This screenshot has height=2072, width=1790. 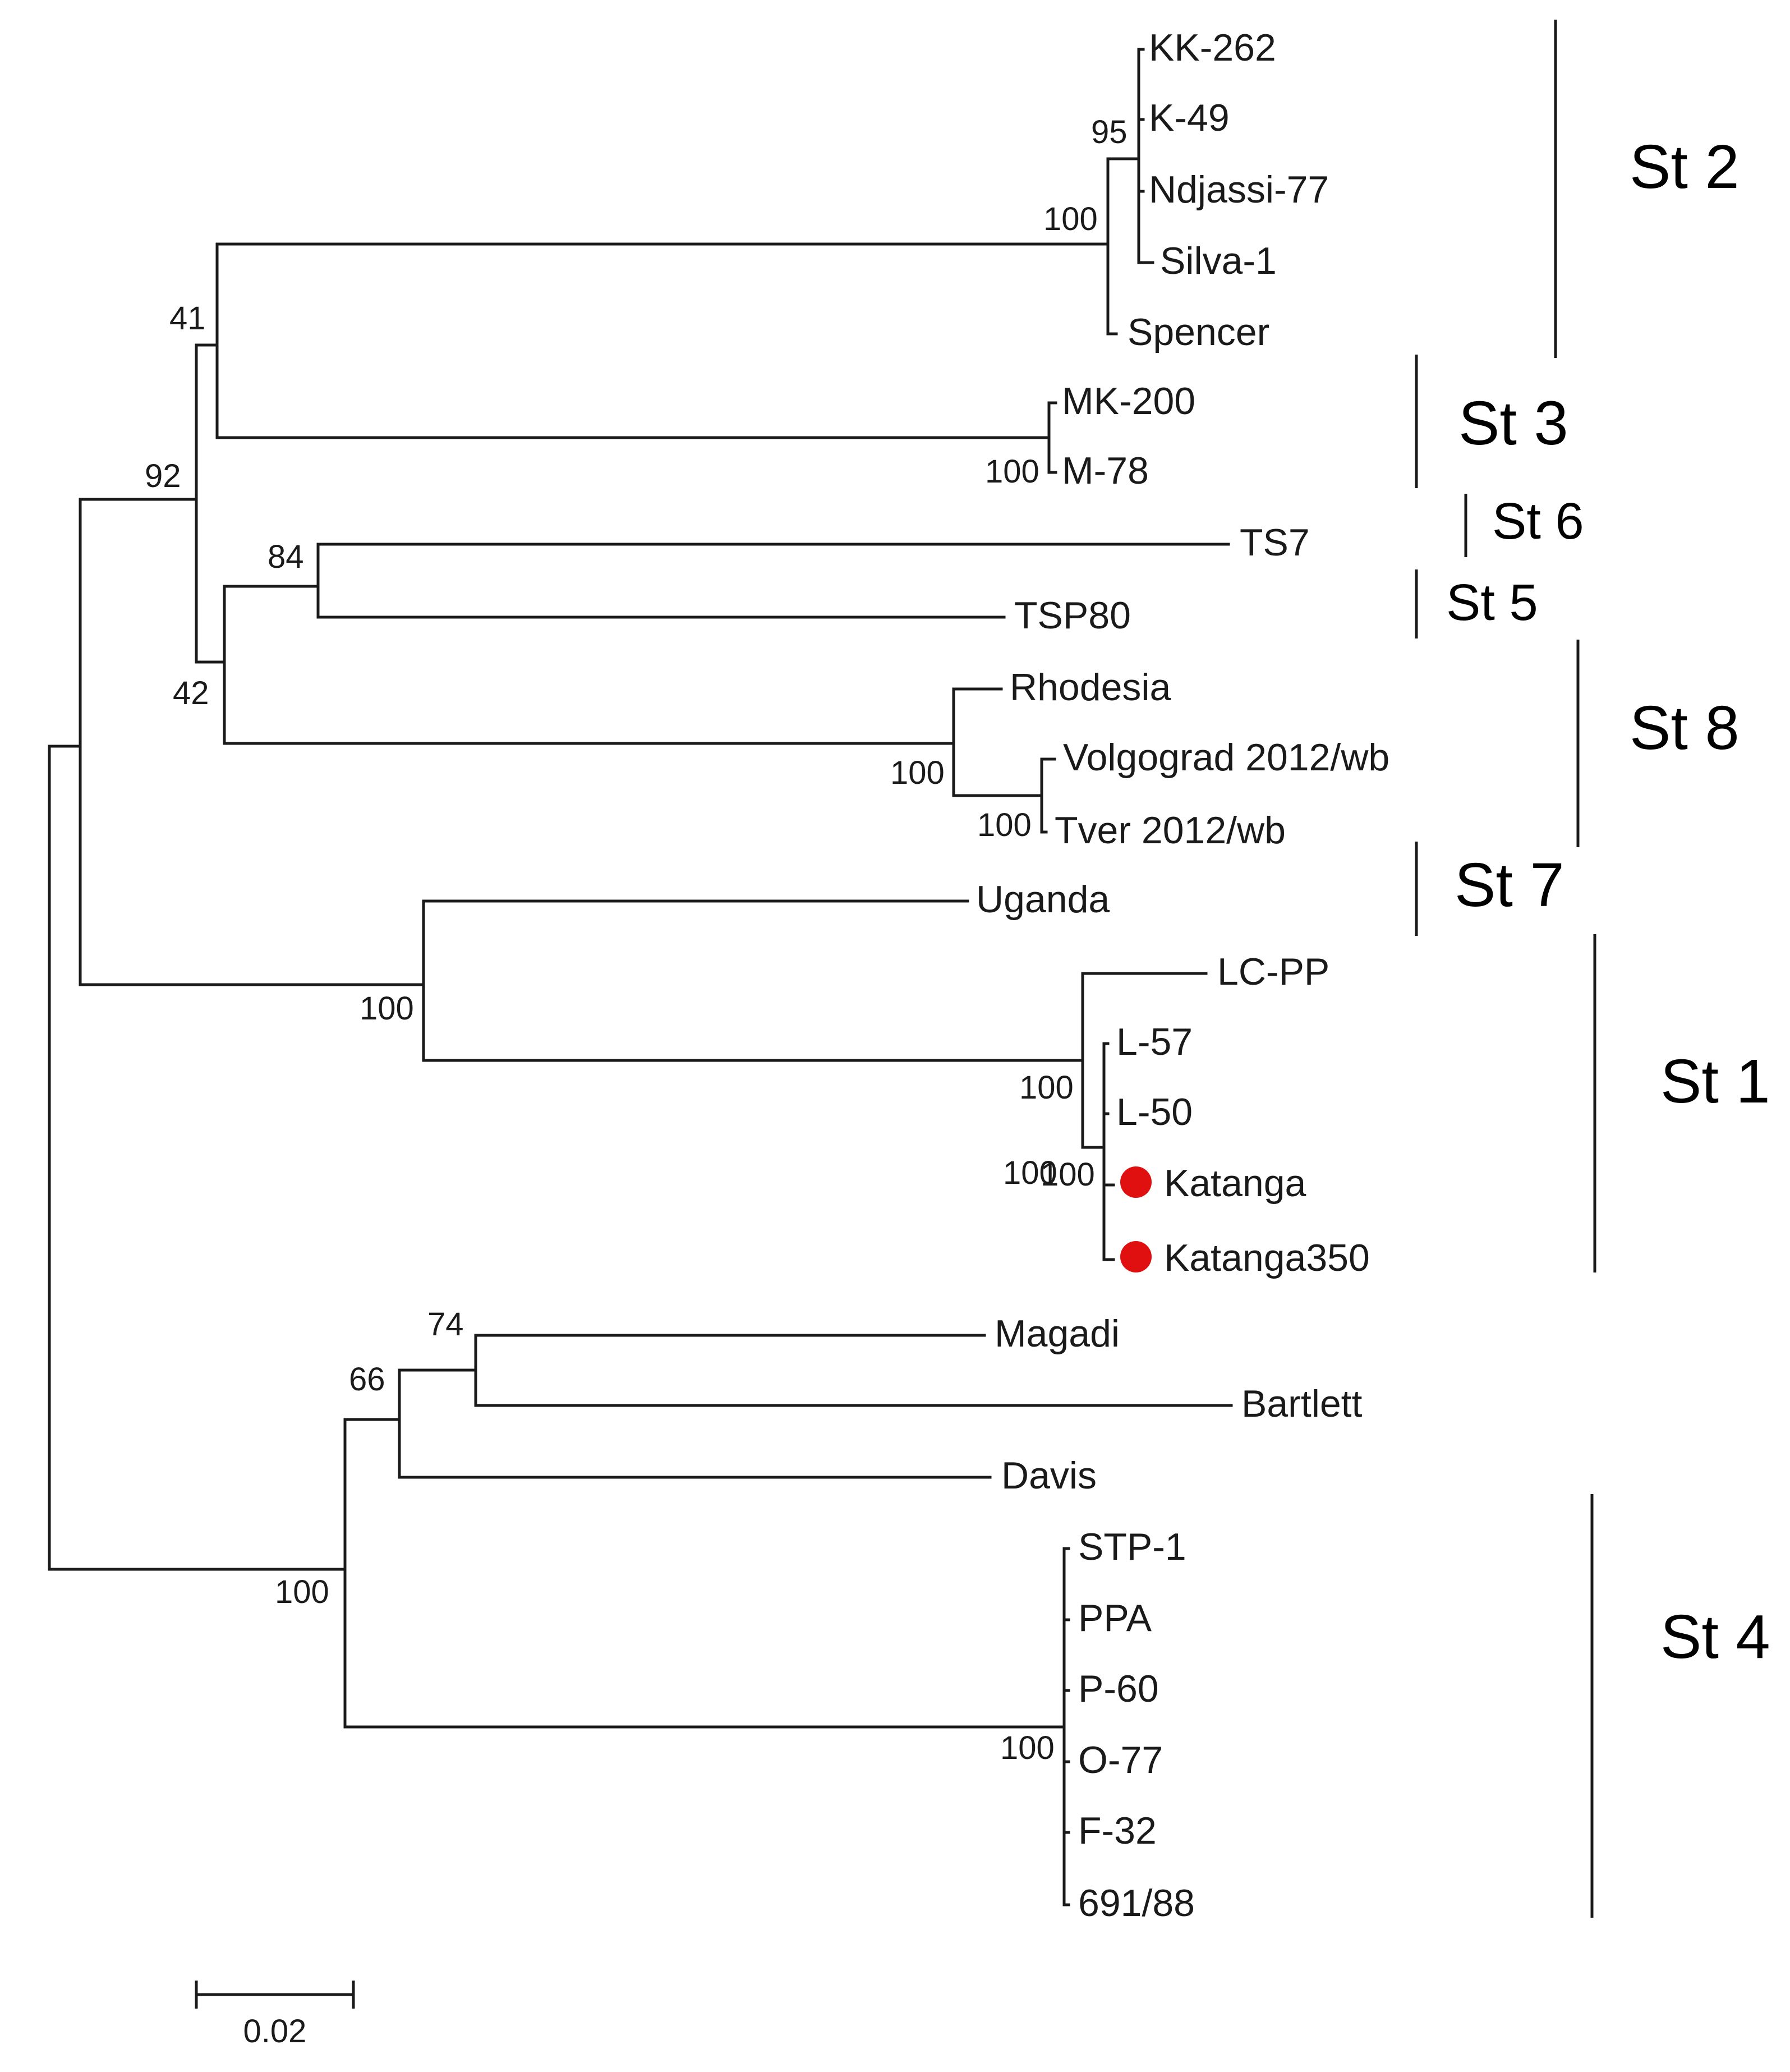 What do you see at coordinates (1043, 899) in the screenshot?
I see `taxon-label: Uganda` at bounding box center [1043, 899].